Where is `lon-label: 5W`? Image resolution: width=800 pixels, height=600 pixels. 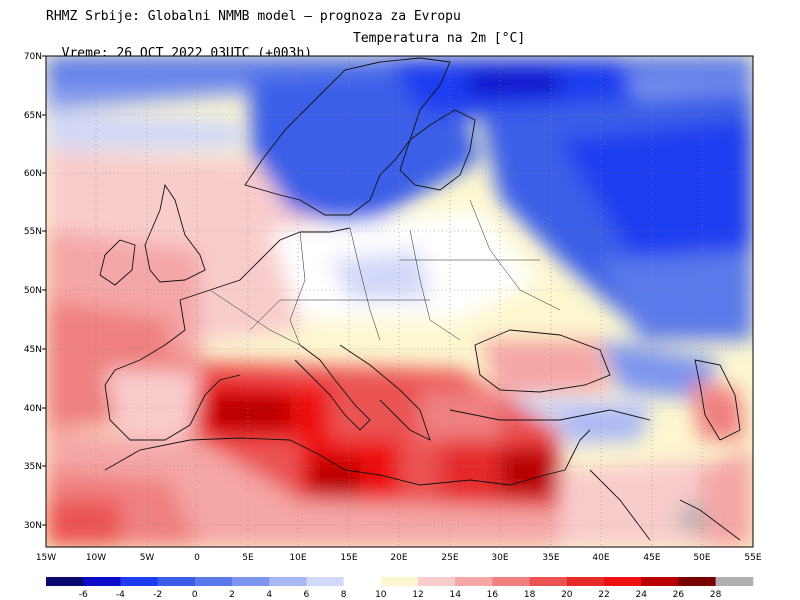 lon-label: 5W is located at coordinates (147, 558).